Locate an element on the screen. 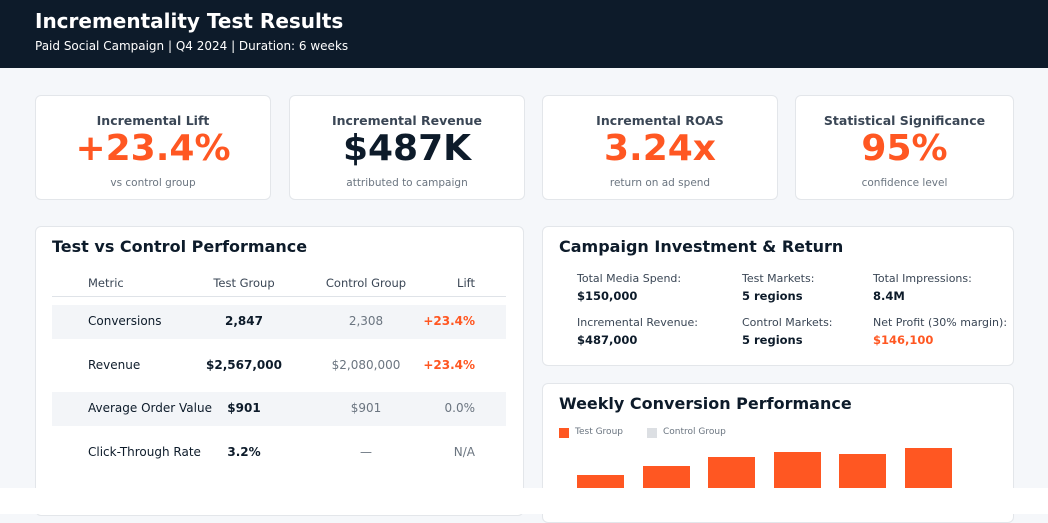 Image resolution: width=1048 pixels, height=523 pixels. kpi-label: Statistical Significance is located at coordinates (904, 120).